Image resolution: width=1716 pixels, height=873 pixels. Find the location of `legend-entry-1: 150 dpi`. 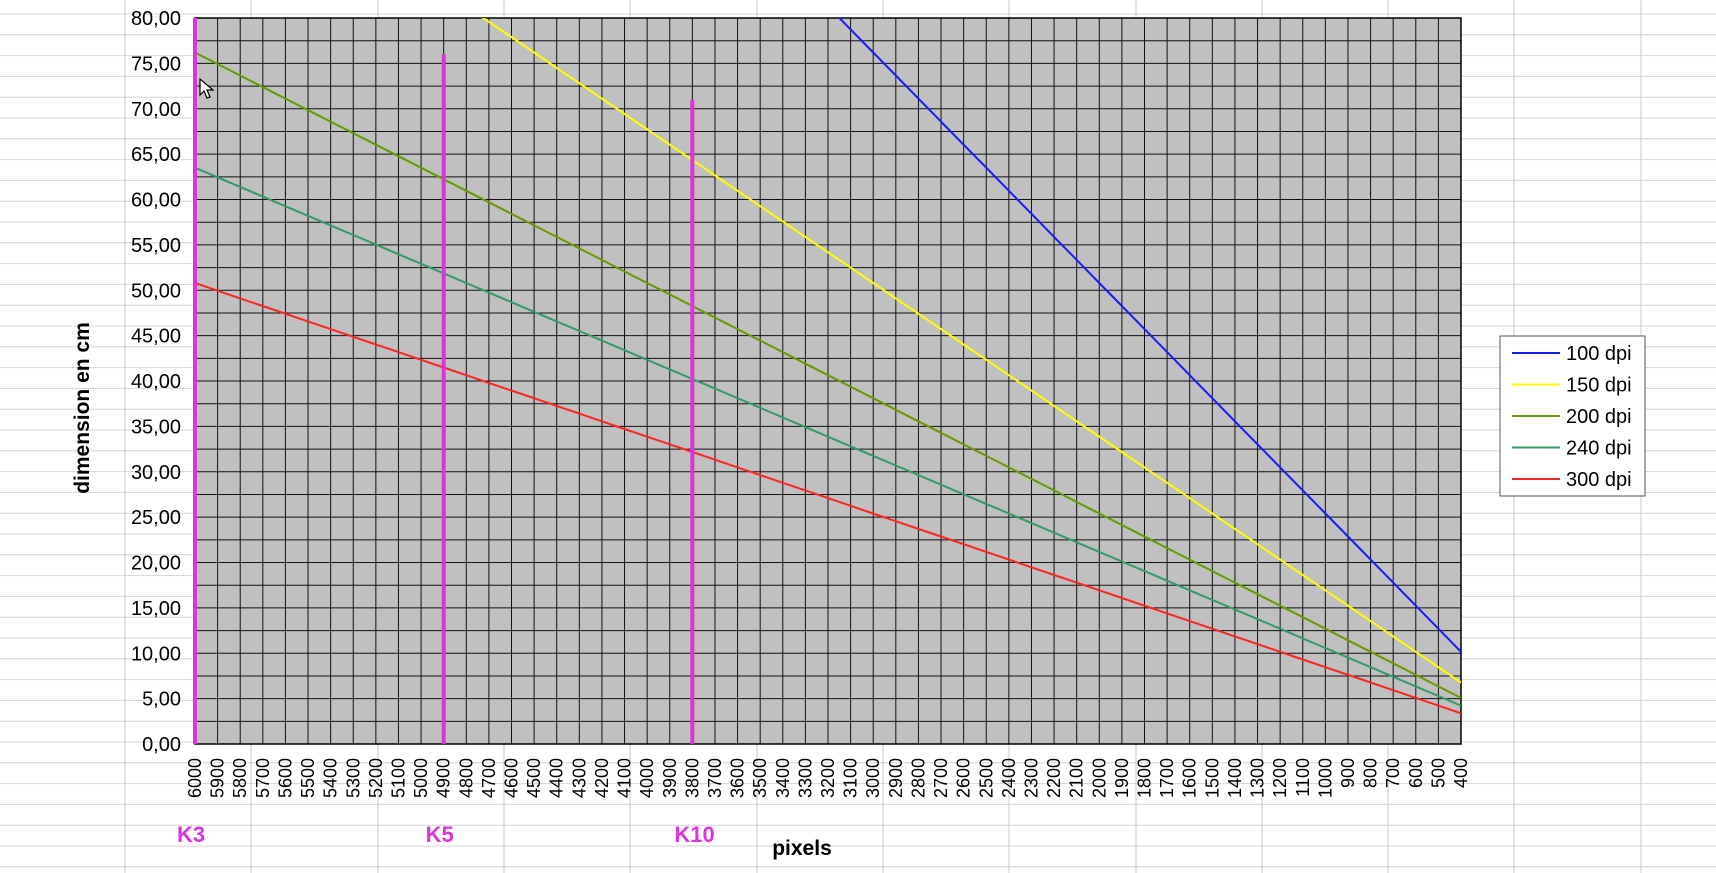

legend-entry-1: 150 dpi is located at coordinates (1599, 386).